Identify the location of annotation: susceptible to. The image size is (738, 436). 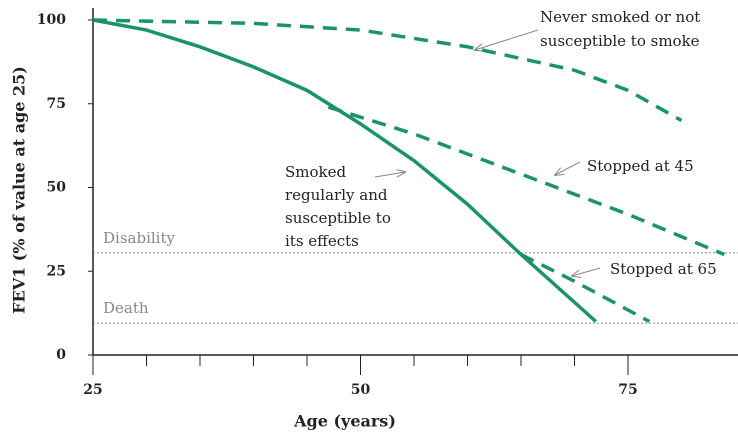
(338, 218).